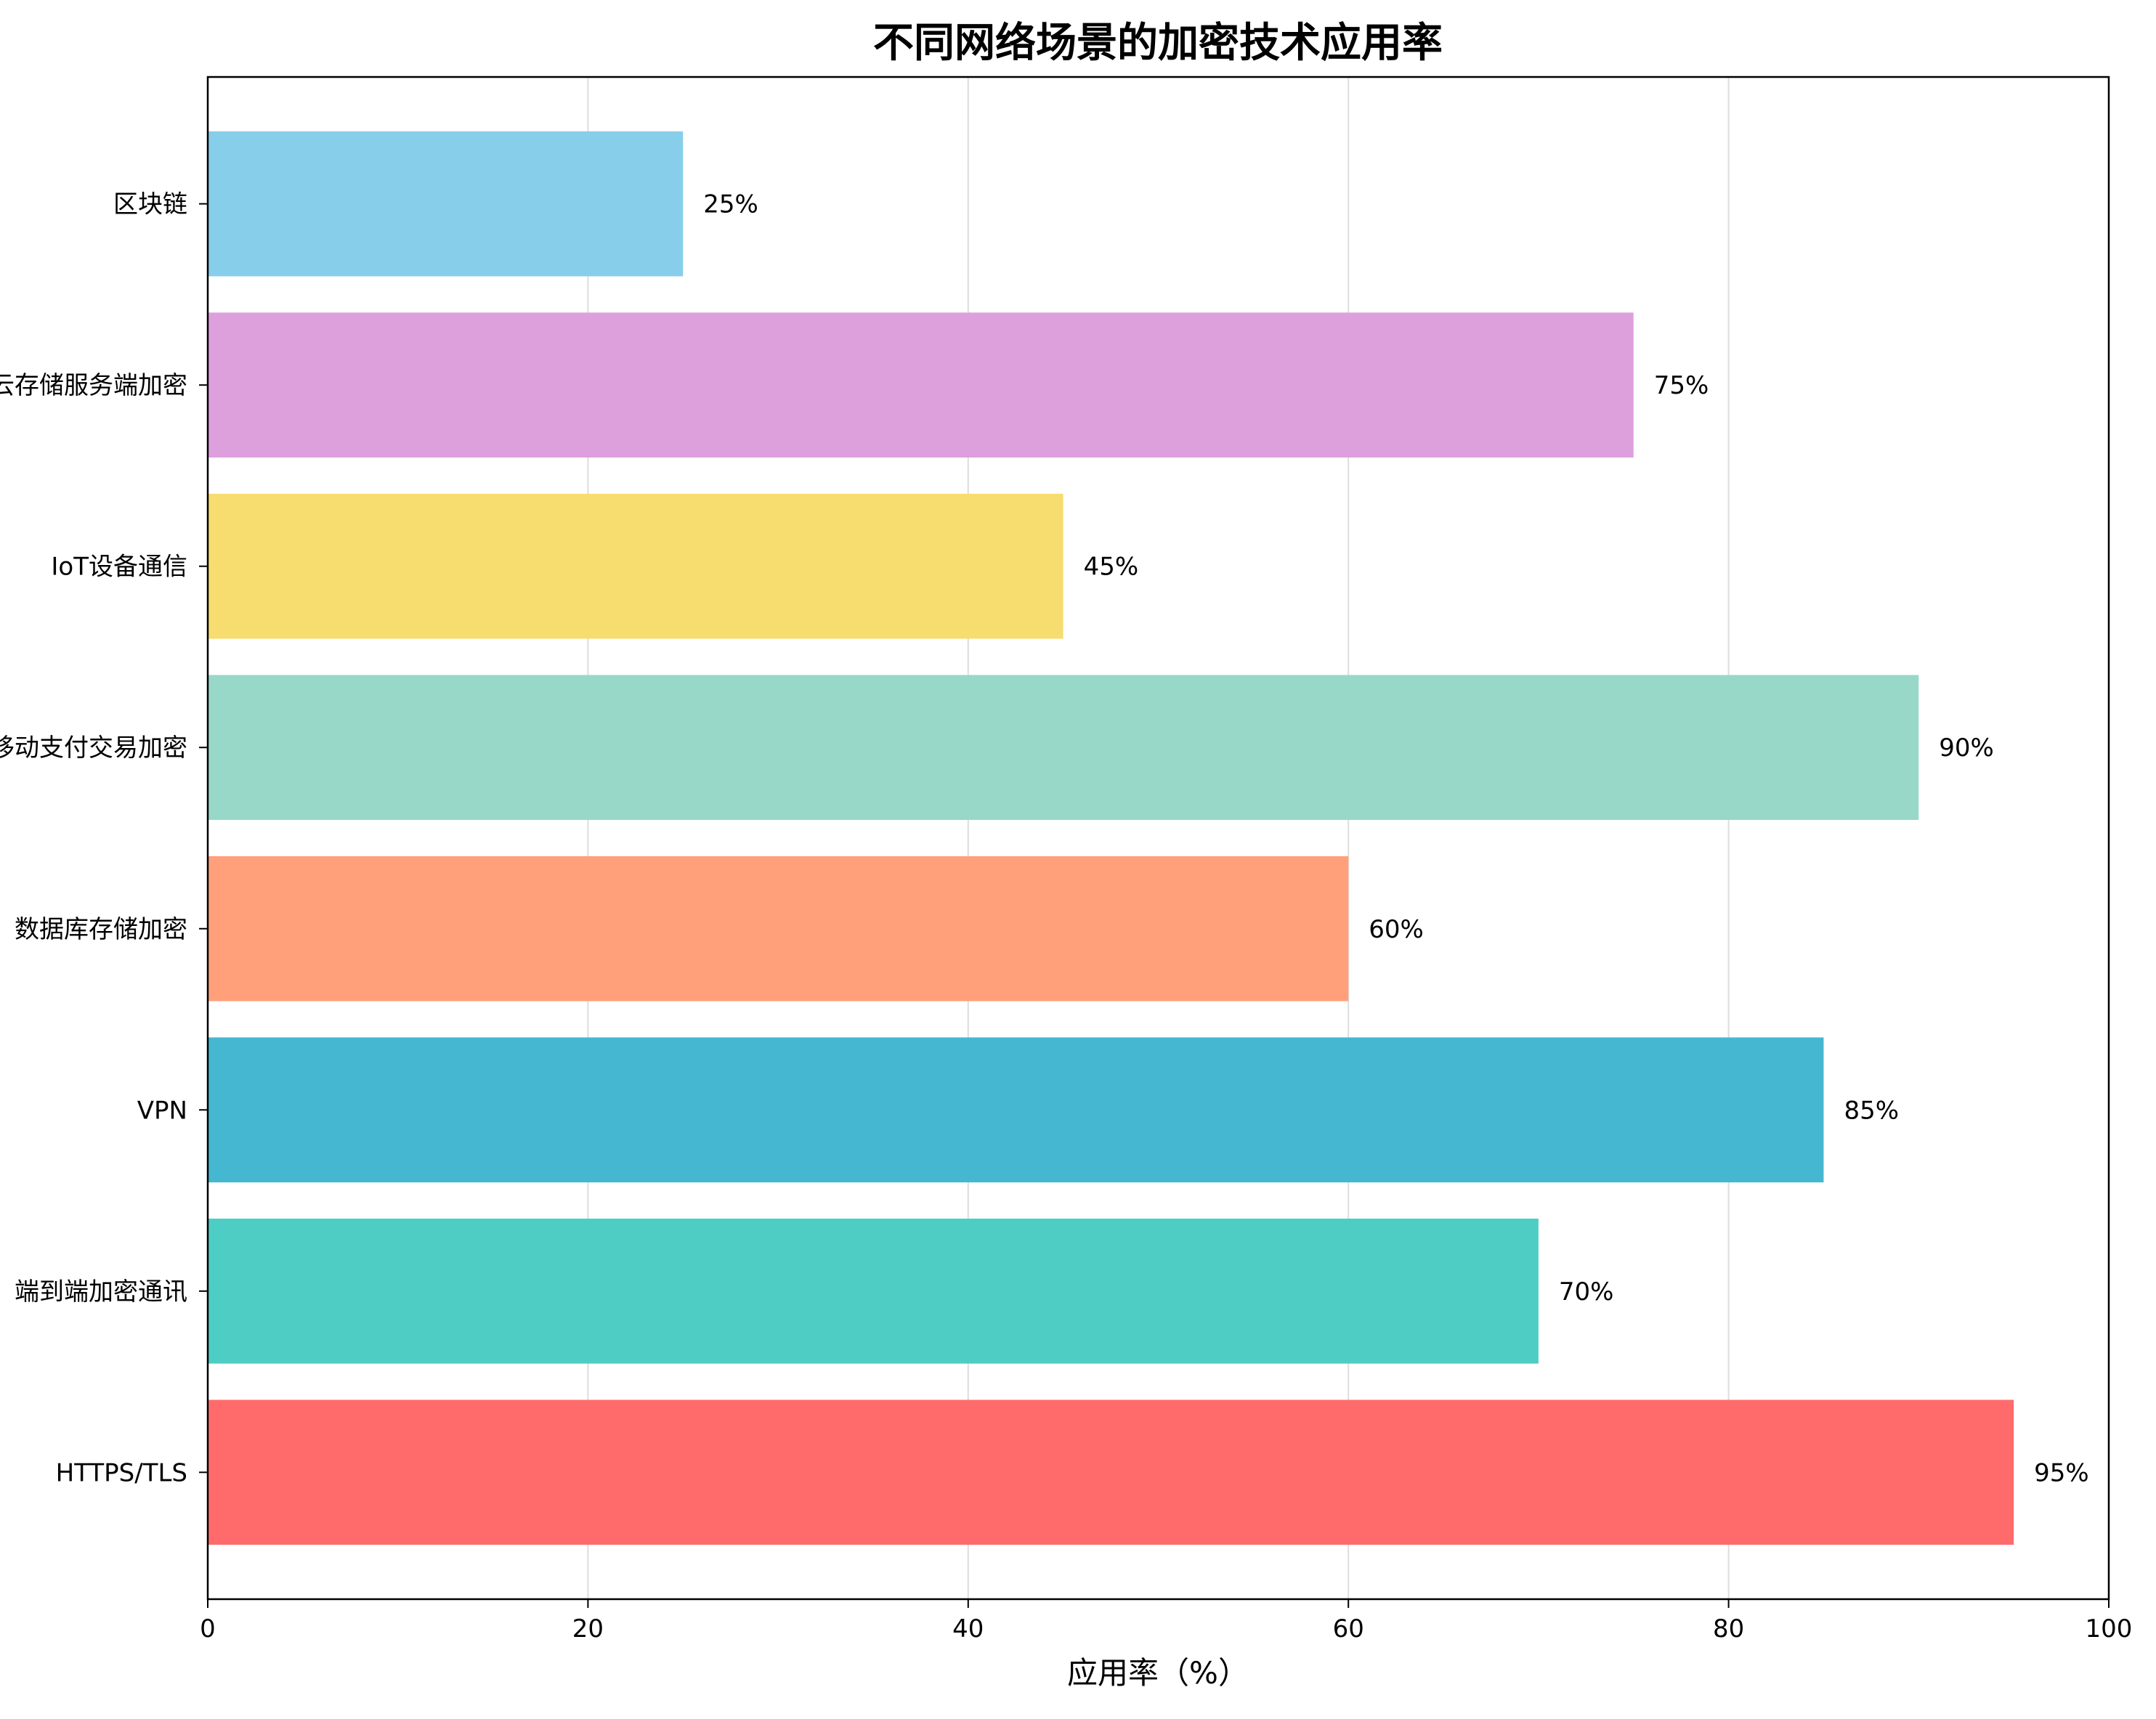 This screenshot has height=1719, width=2156. What do you see at coordinates (208, 1628) in the screenshot?
I see `x-tick-label: 0` at bounding box center [208, 1628].